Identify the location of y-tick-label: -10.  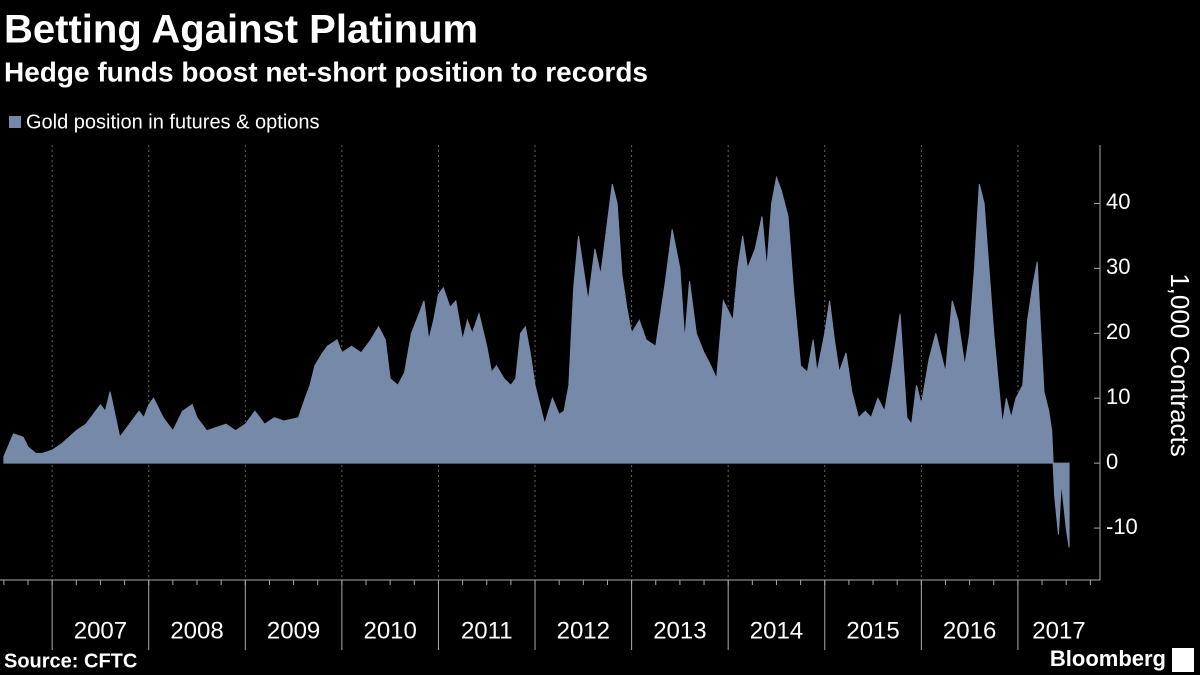
(1122, 526).